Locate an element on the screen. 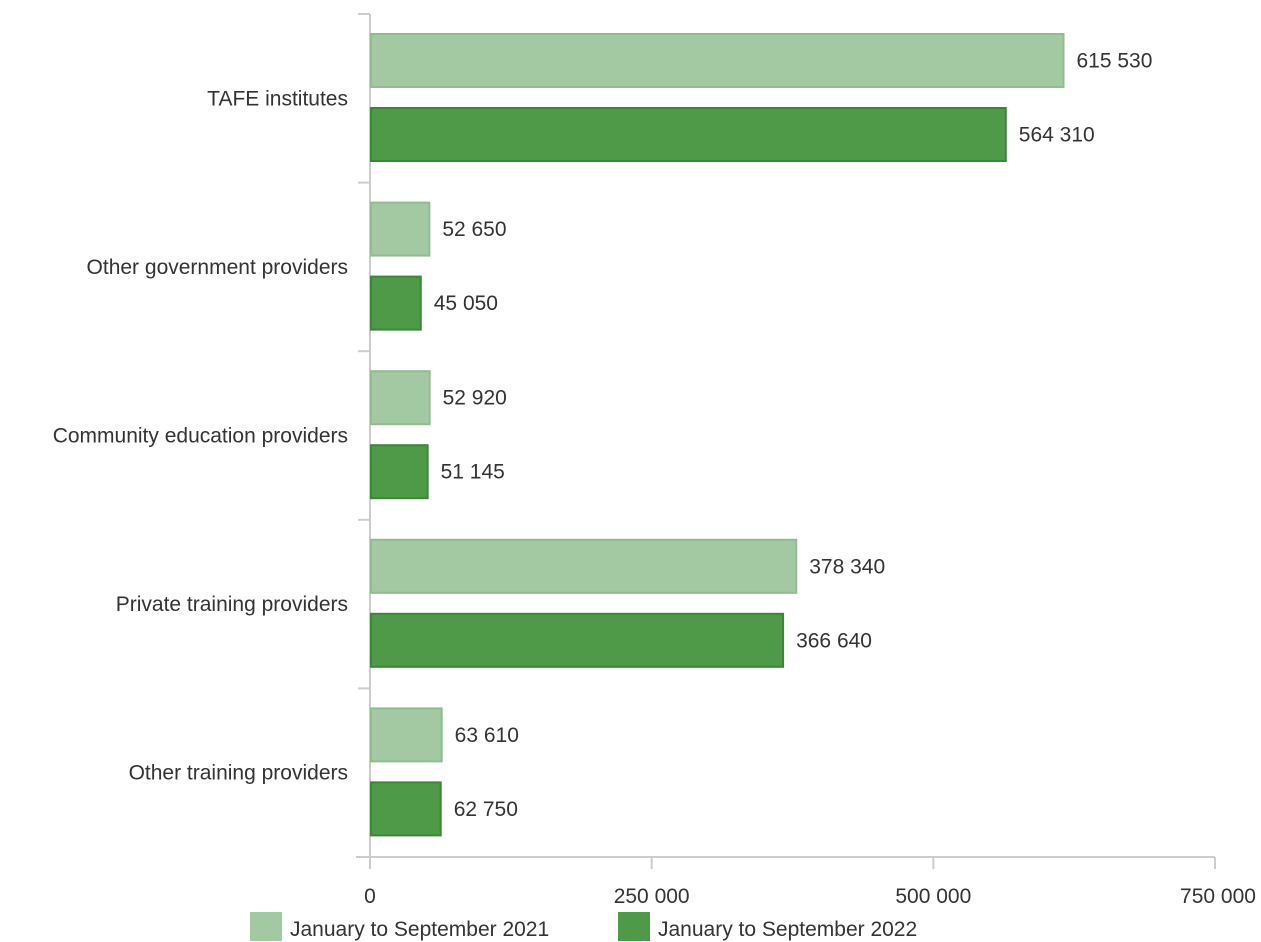  data-label: 51 145 is located at coordinates (473, 472).